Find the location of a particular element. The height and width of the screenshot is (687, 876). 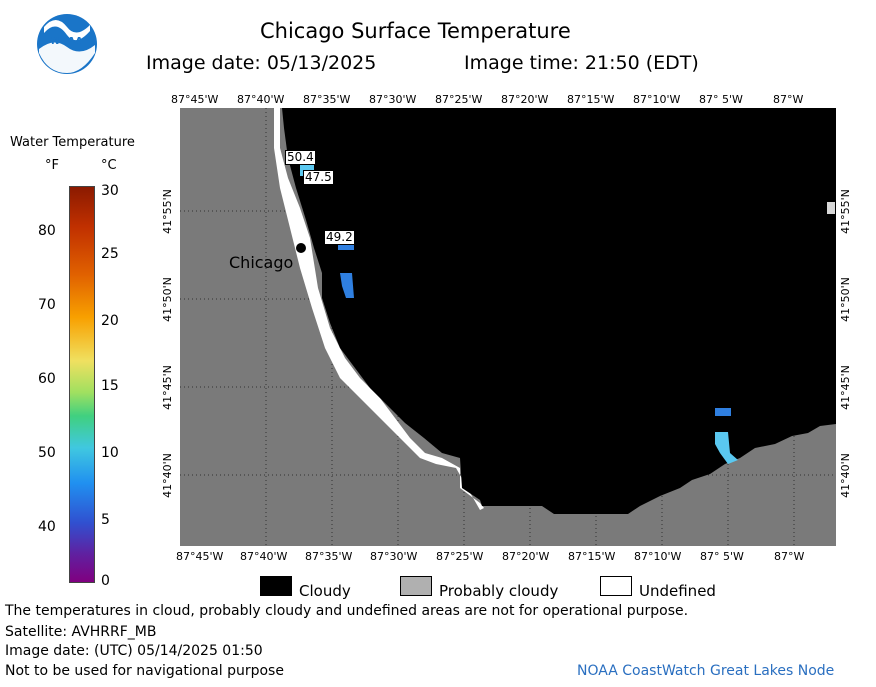

lat-label-left: 41°55'N is located at coordinates (167, 211).